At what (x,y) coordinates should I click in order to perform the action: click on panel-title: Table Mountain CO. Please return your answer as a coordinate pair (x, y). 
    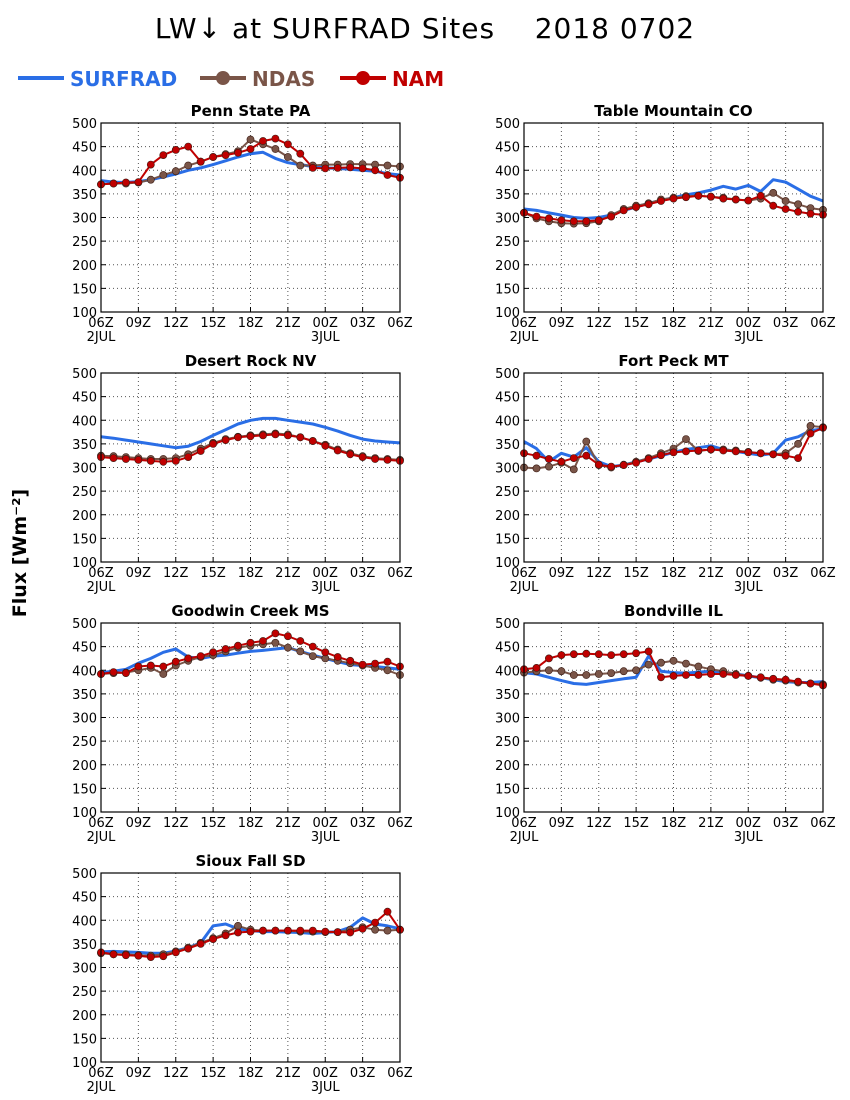
    Looking at the image, I should click on (673, 111).